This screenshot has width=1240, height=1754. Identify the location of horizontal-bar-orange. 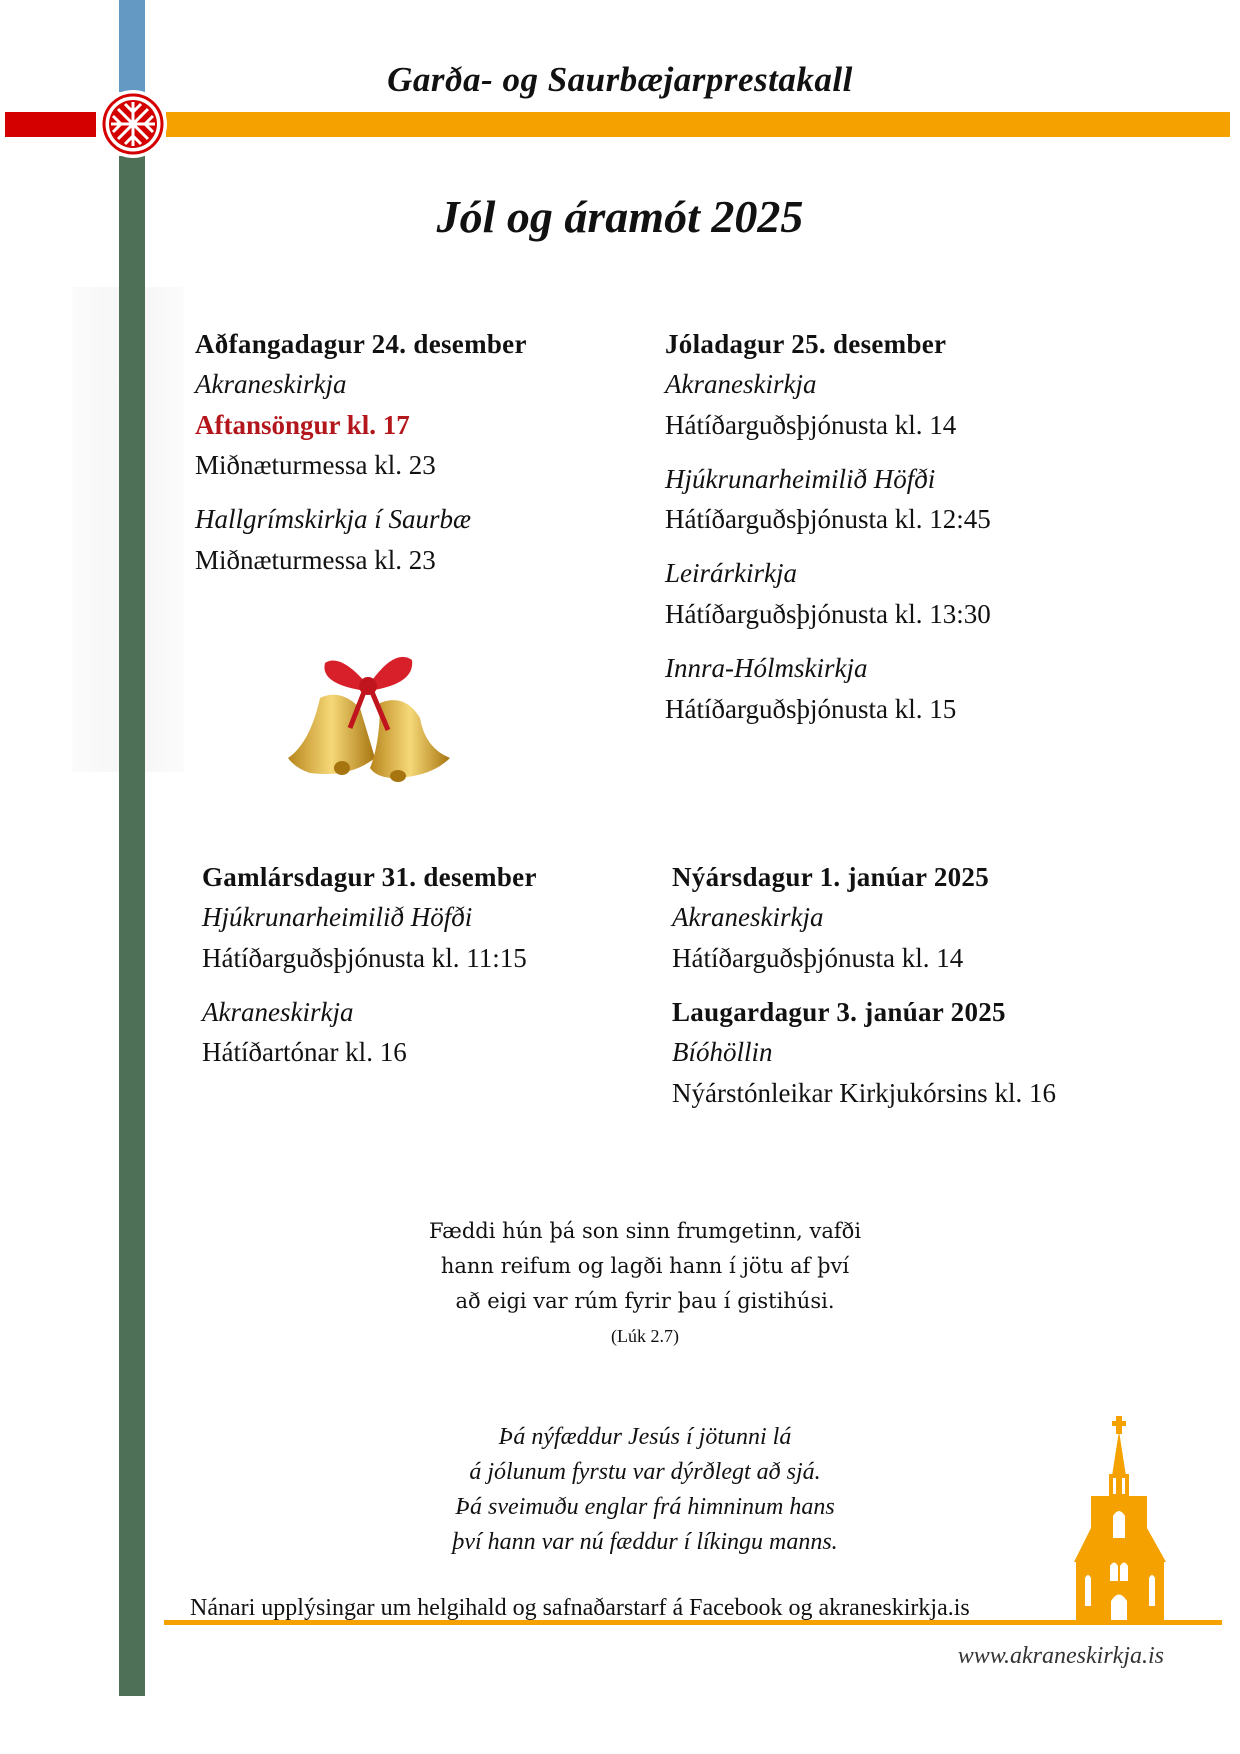
(698, 124).